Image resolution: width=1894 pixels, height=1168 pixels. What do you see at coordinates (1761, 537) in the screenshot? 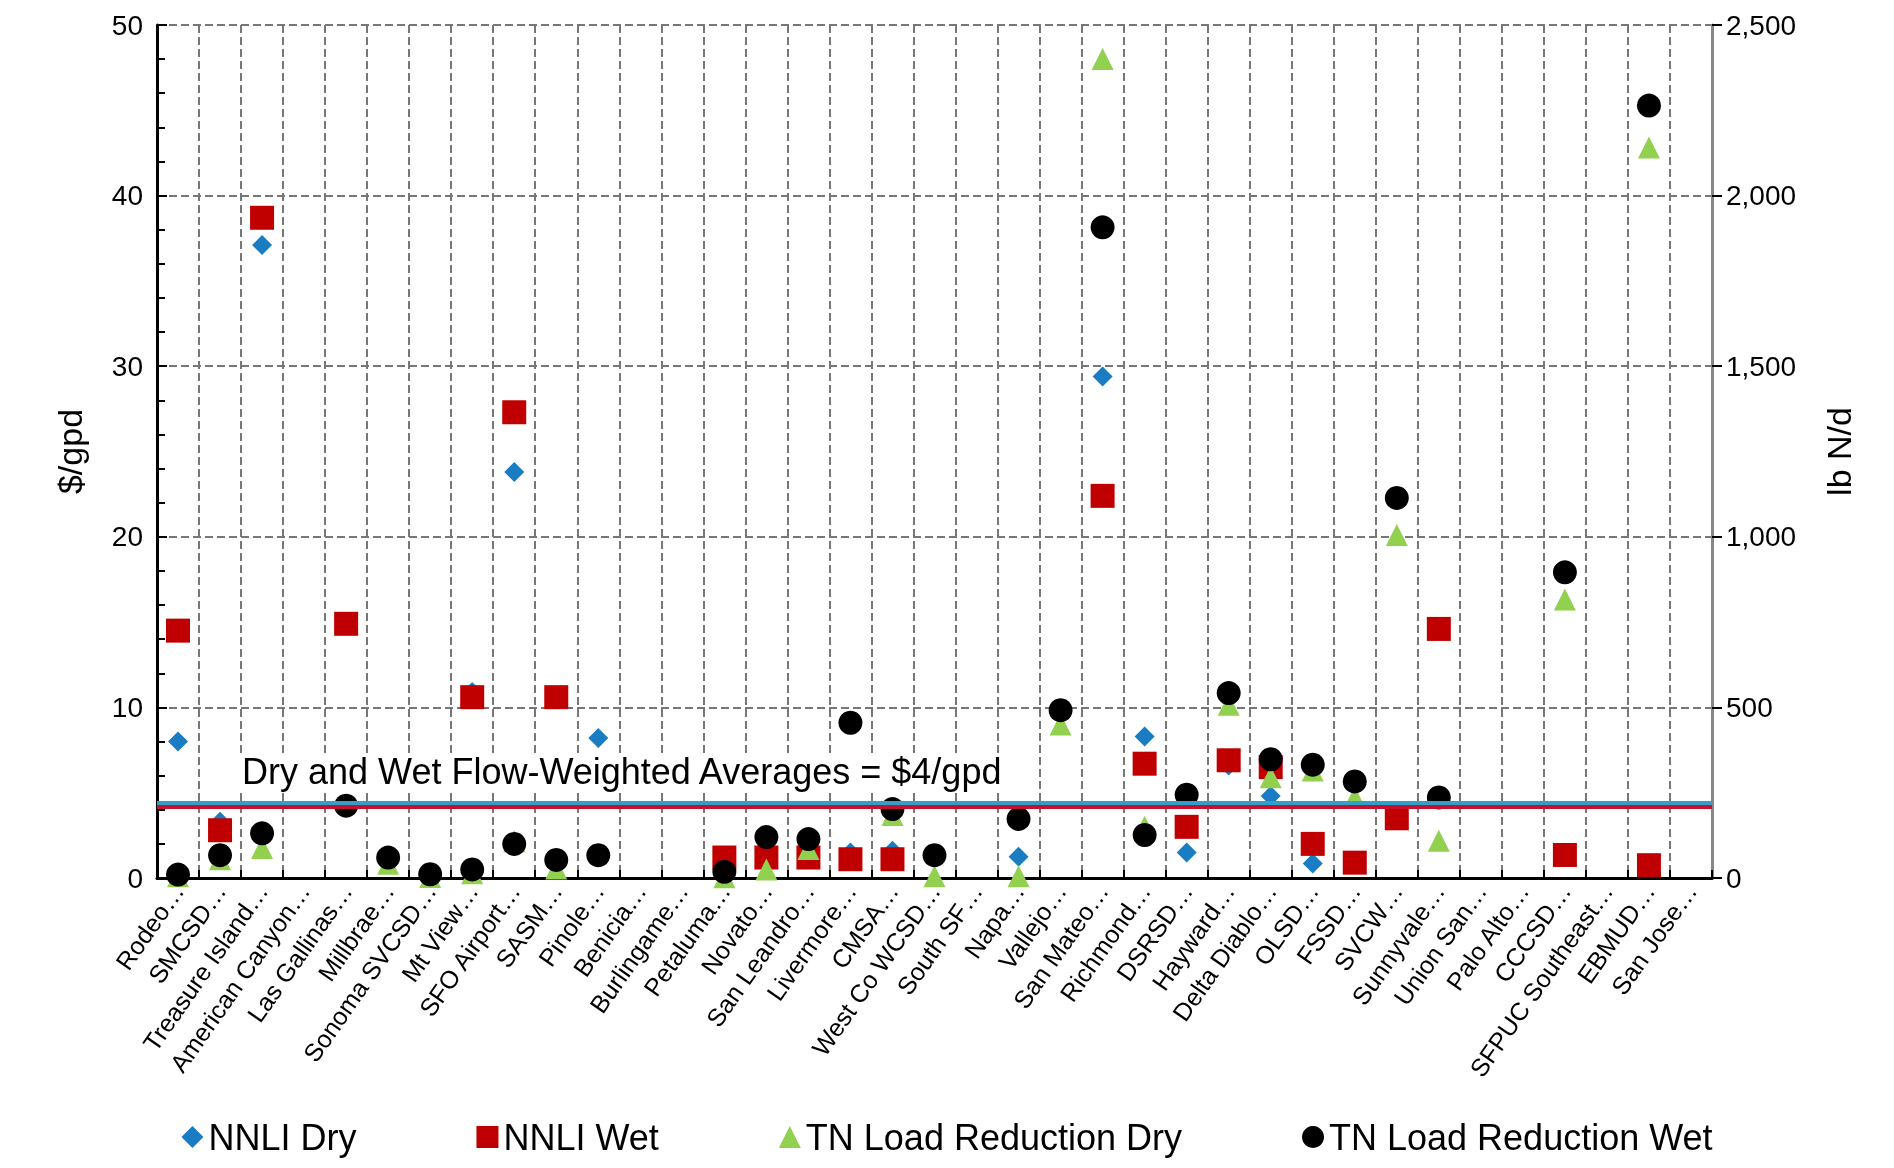
I see `y2-tick-label: 1,000` at bounding box center [1761, 537].